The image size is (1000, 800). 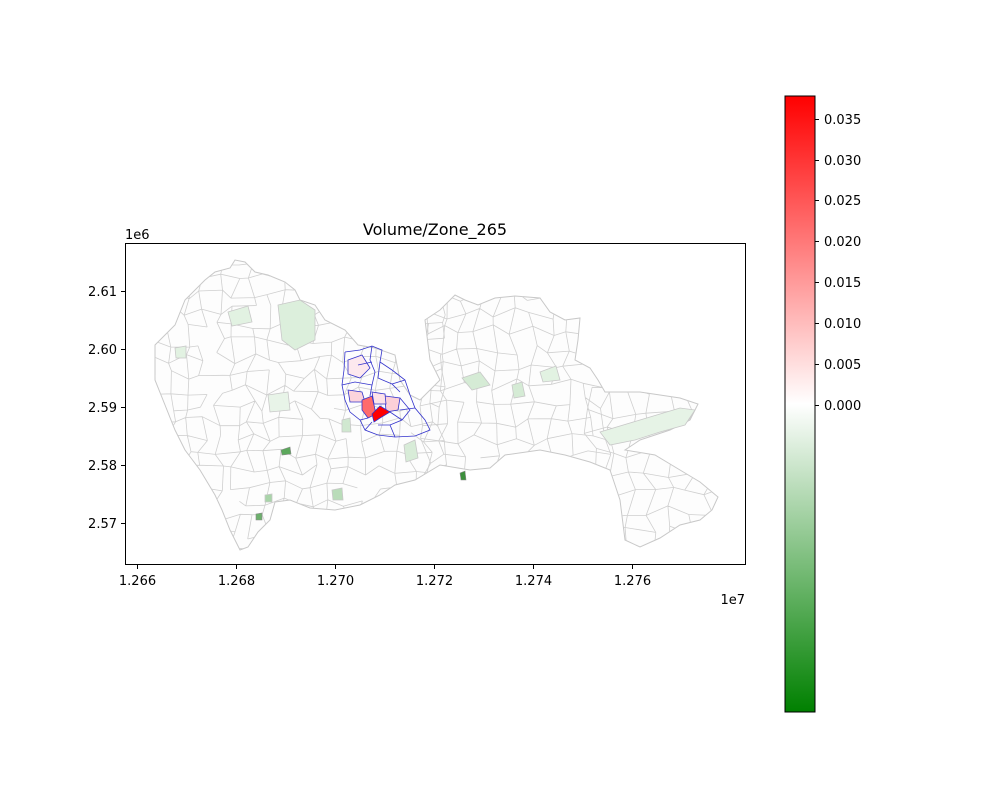 What do you see at coordinates (632, 581) in the screenshot?
I see `x-tick-label: 1.276` at bounding box center [632, 581].